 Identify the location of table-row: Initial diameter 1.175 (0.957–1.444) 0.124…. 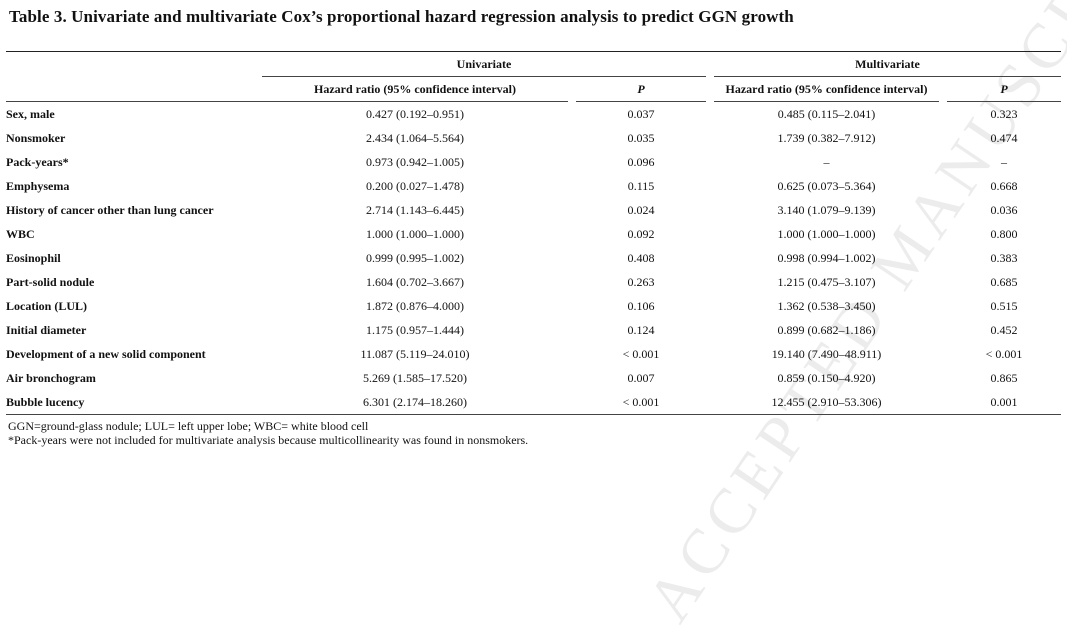
(533, 330).